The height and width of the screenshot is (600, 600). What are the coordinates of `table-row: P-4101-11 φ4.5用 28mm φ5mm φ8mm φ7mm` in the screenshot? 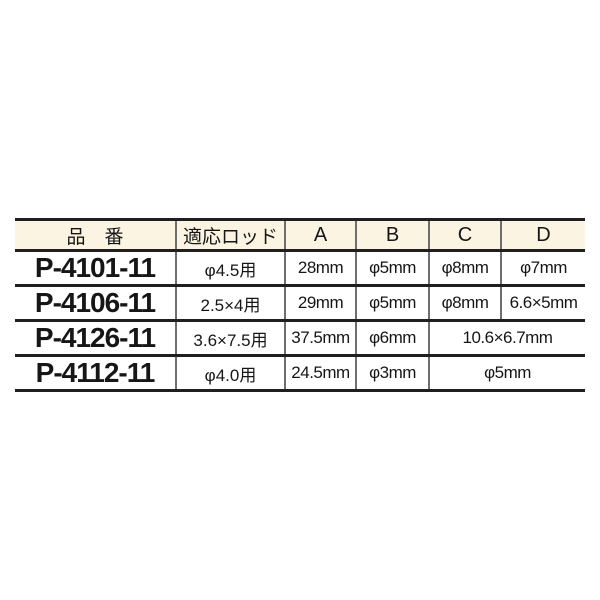 It's located at (300, 268).